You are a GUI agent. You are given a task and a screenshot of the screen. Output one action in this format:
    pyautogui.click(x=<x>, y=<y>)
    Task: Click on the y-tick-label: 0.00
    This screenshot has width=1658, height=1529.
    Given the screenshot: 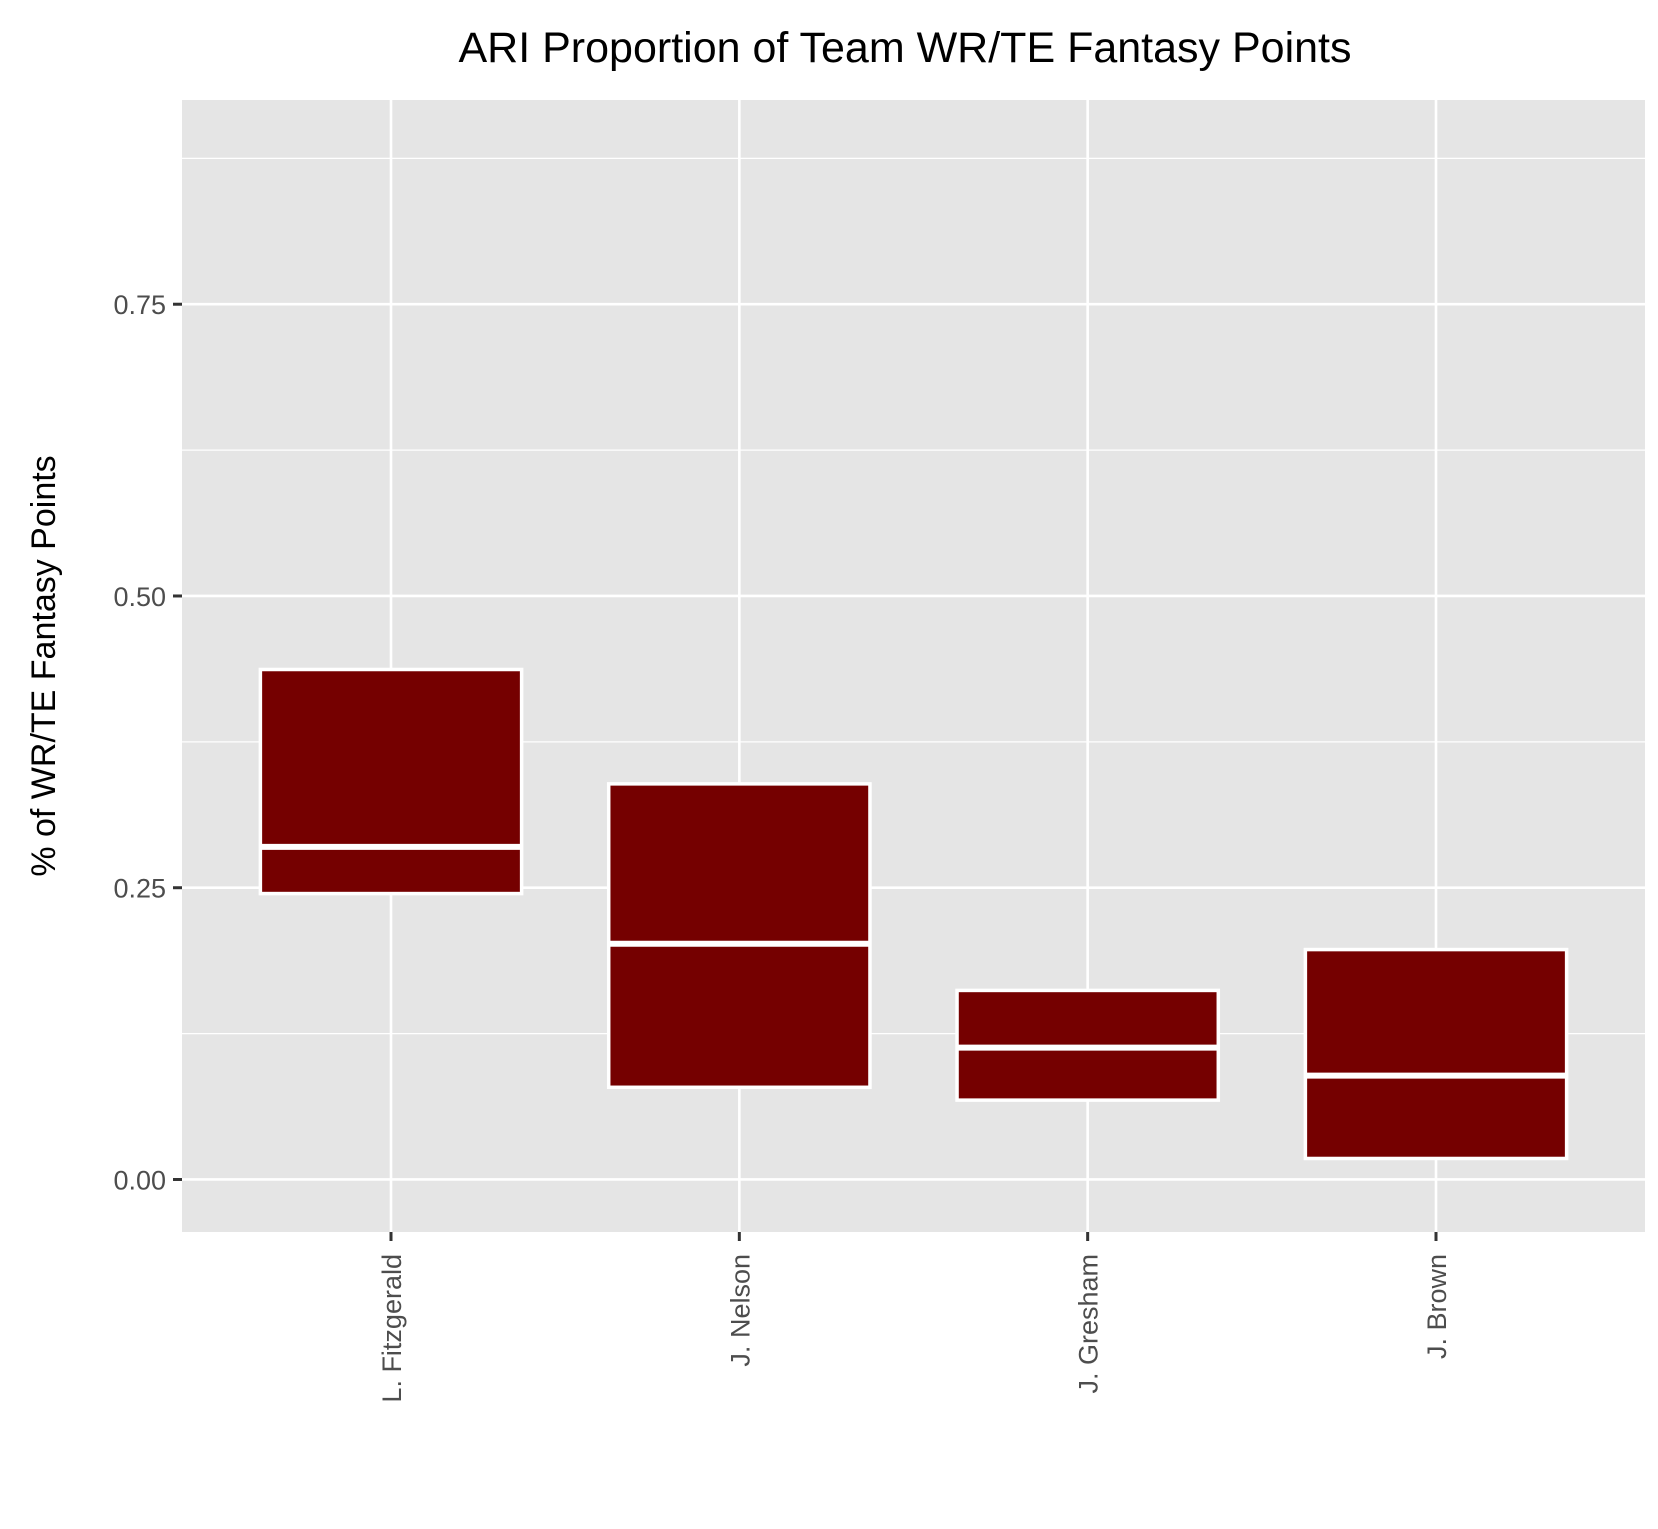 What is the action you would take?
    pyautogui.click(x=139, y=1180)
    